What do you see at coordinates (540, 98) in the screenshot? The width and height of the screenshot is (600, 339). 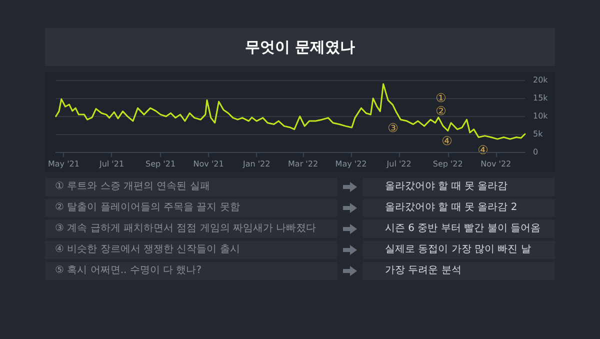 I see `y-tick-label: 15k` at bounding box center [540, 98].